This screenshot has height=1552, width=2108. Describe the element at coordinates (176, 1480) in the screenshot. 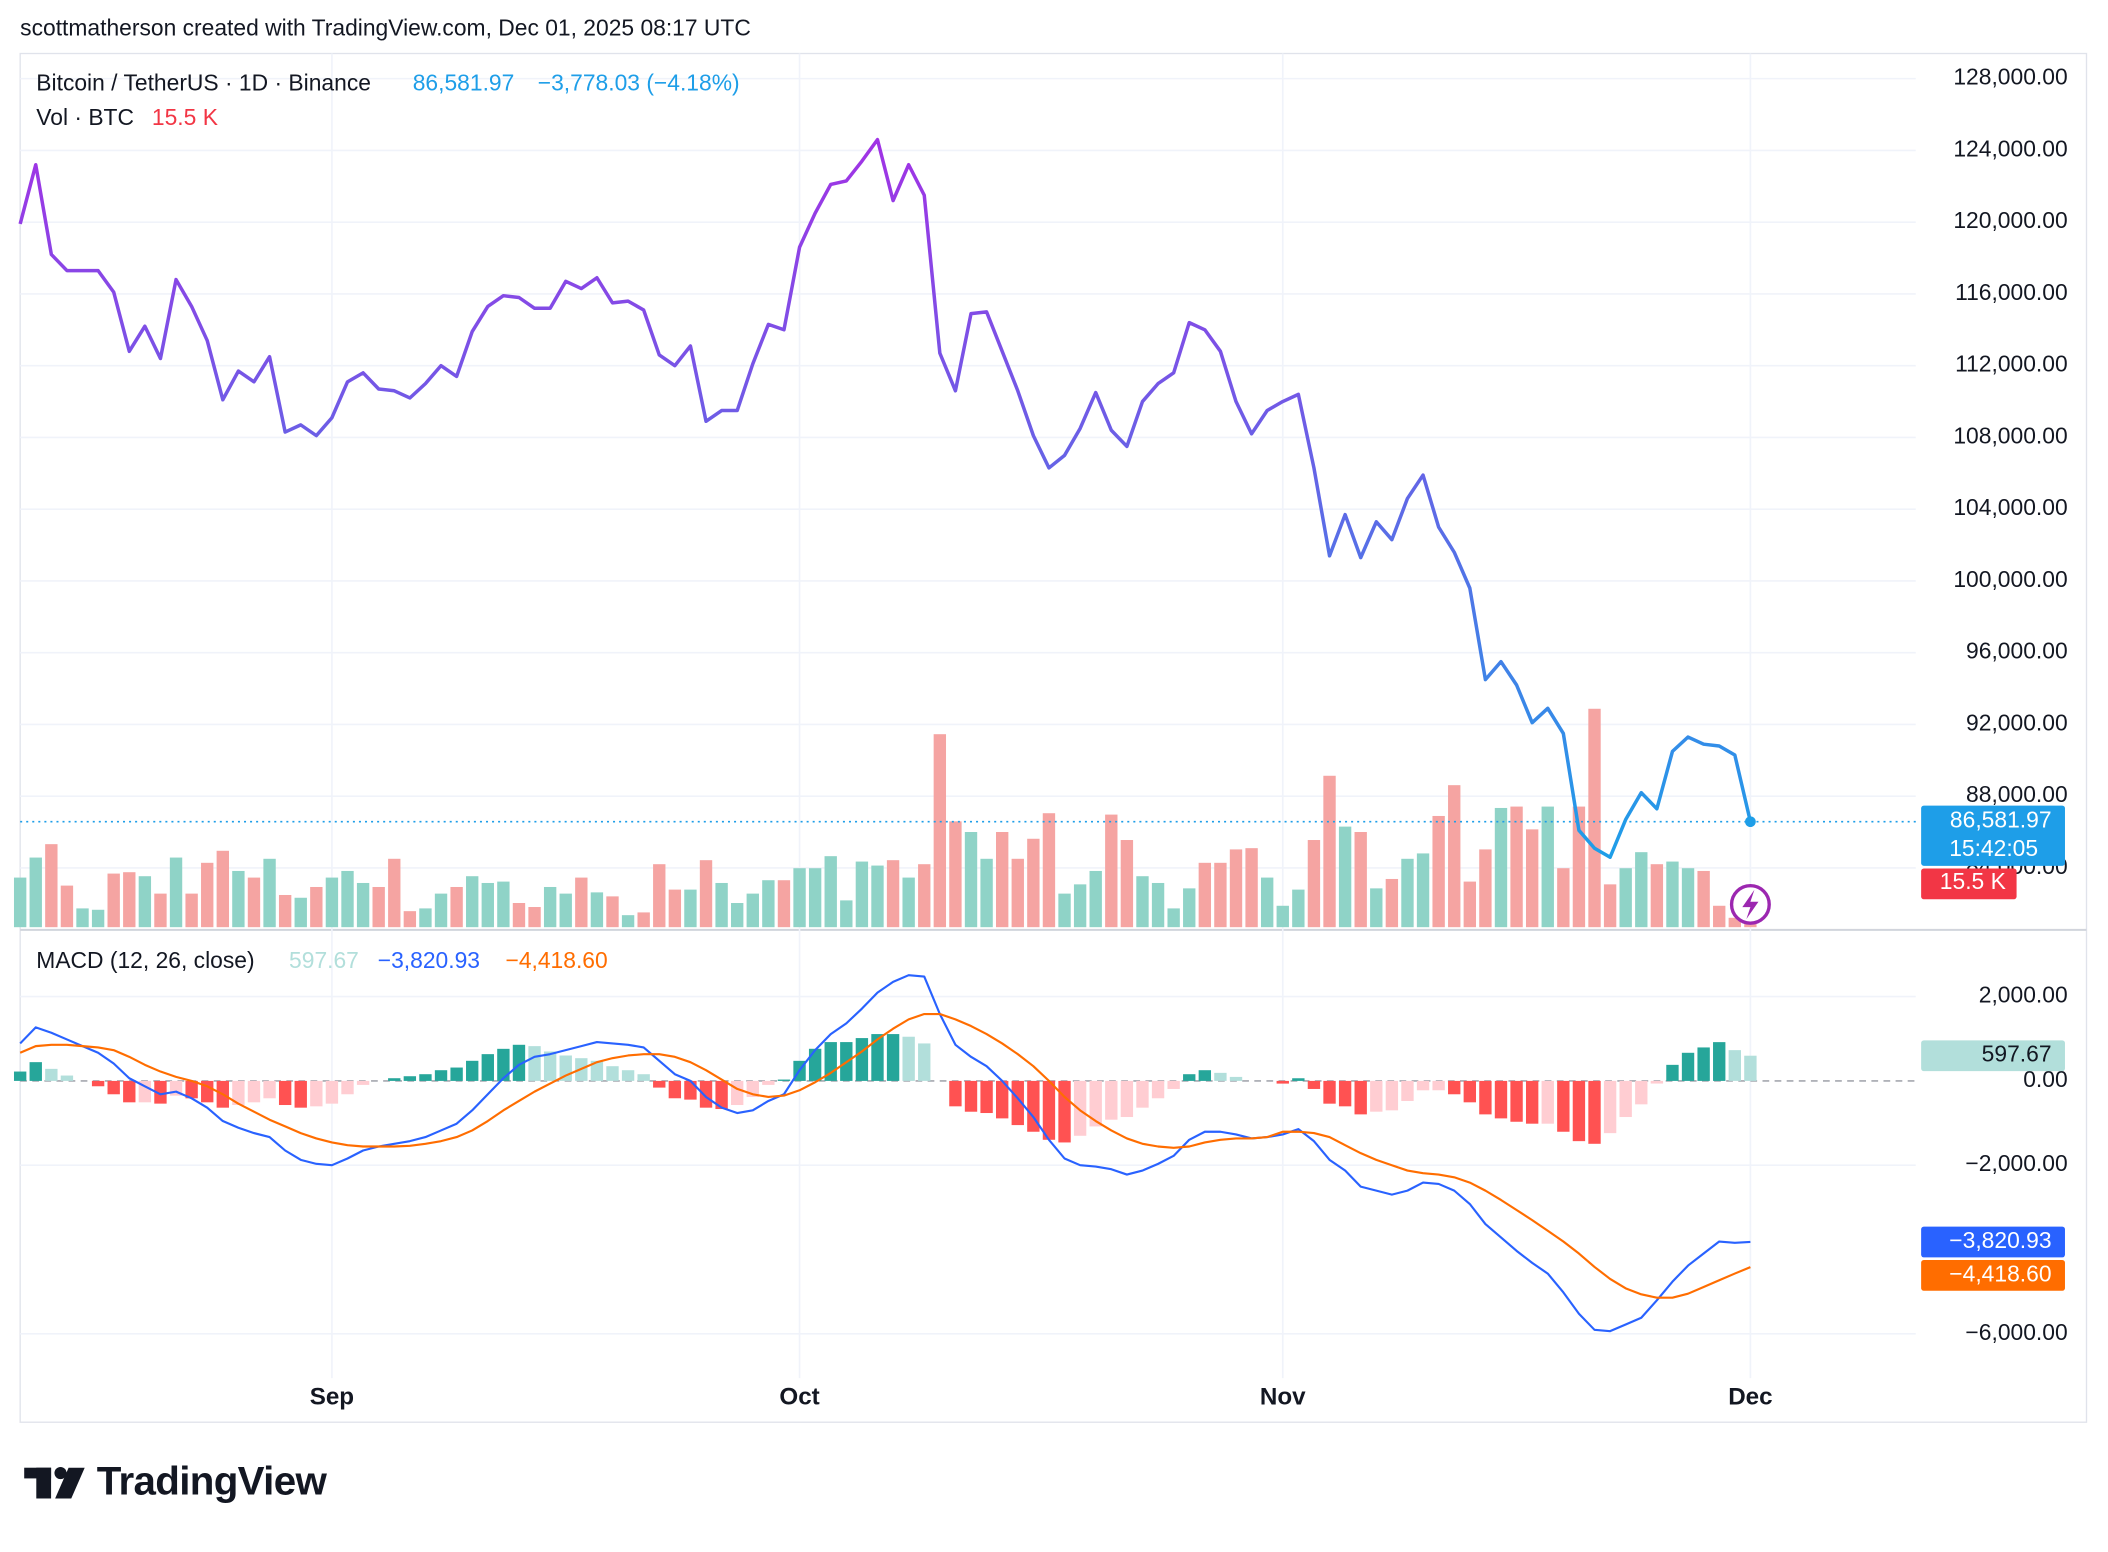

I see `footer-logo: TradingView` at that location.